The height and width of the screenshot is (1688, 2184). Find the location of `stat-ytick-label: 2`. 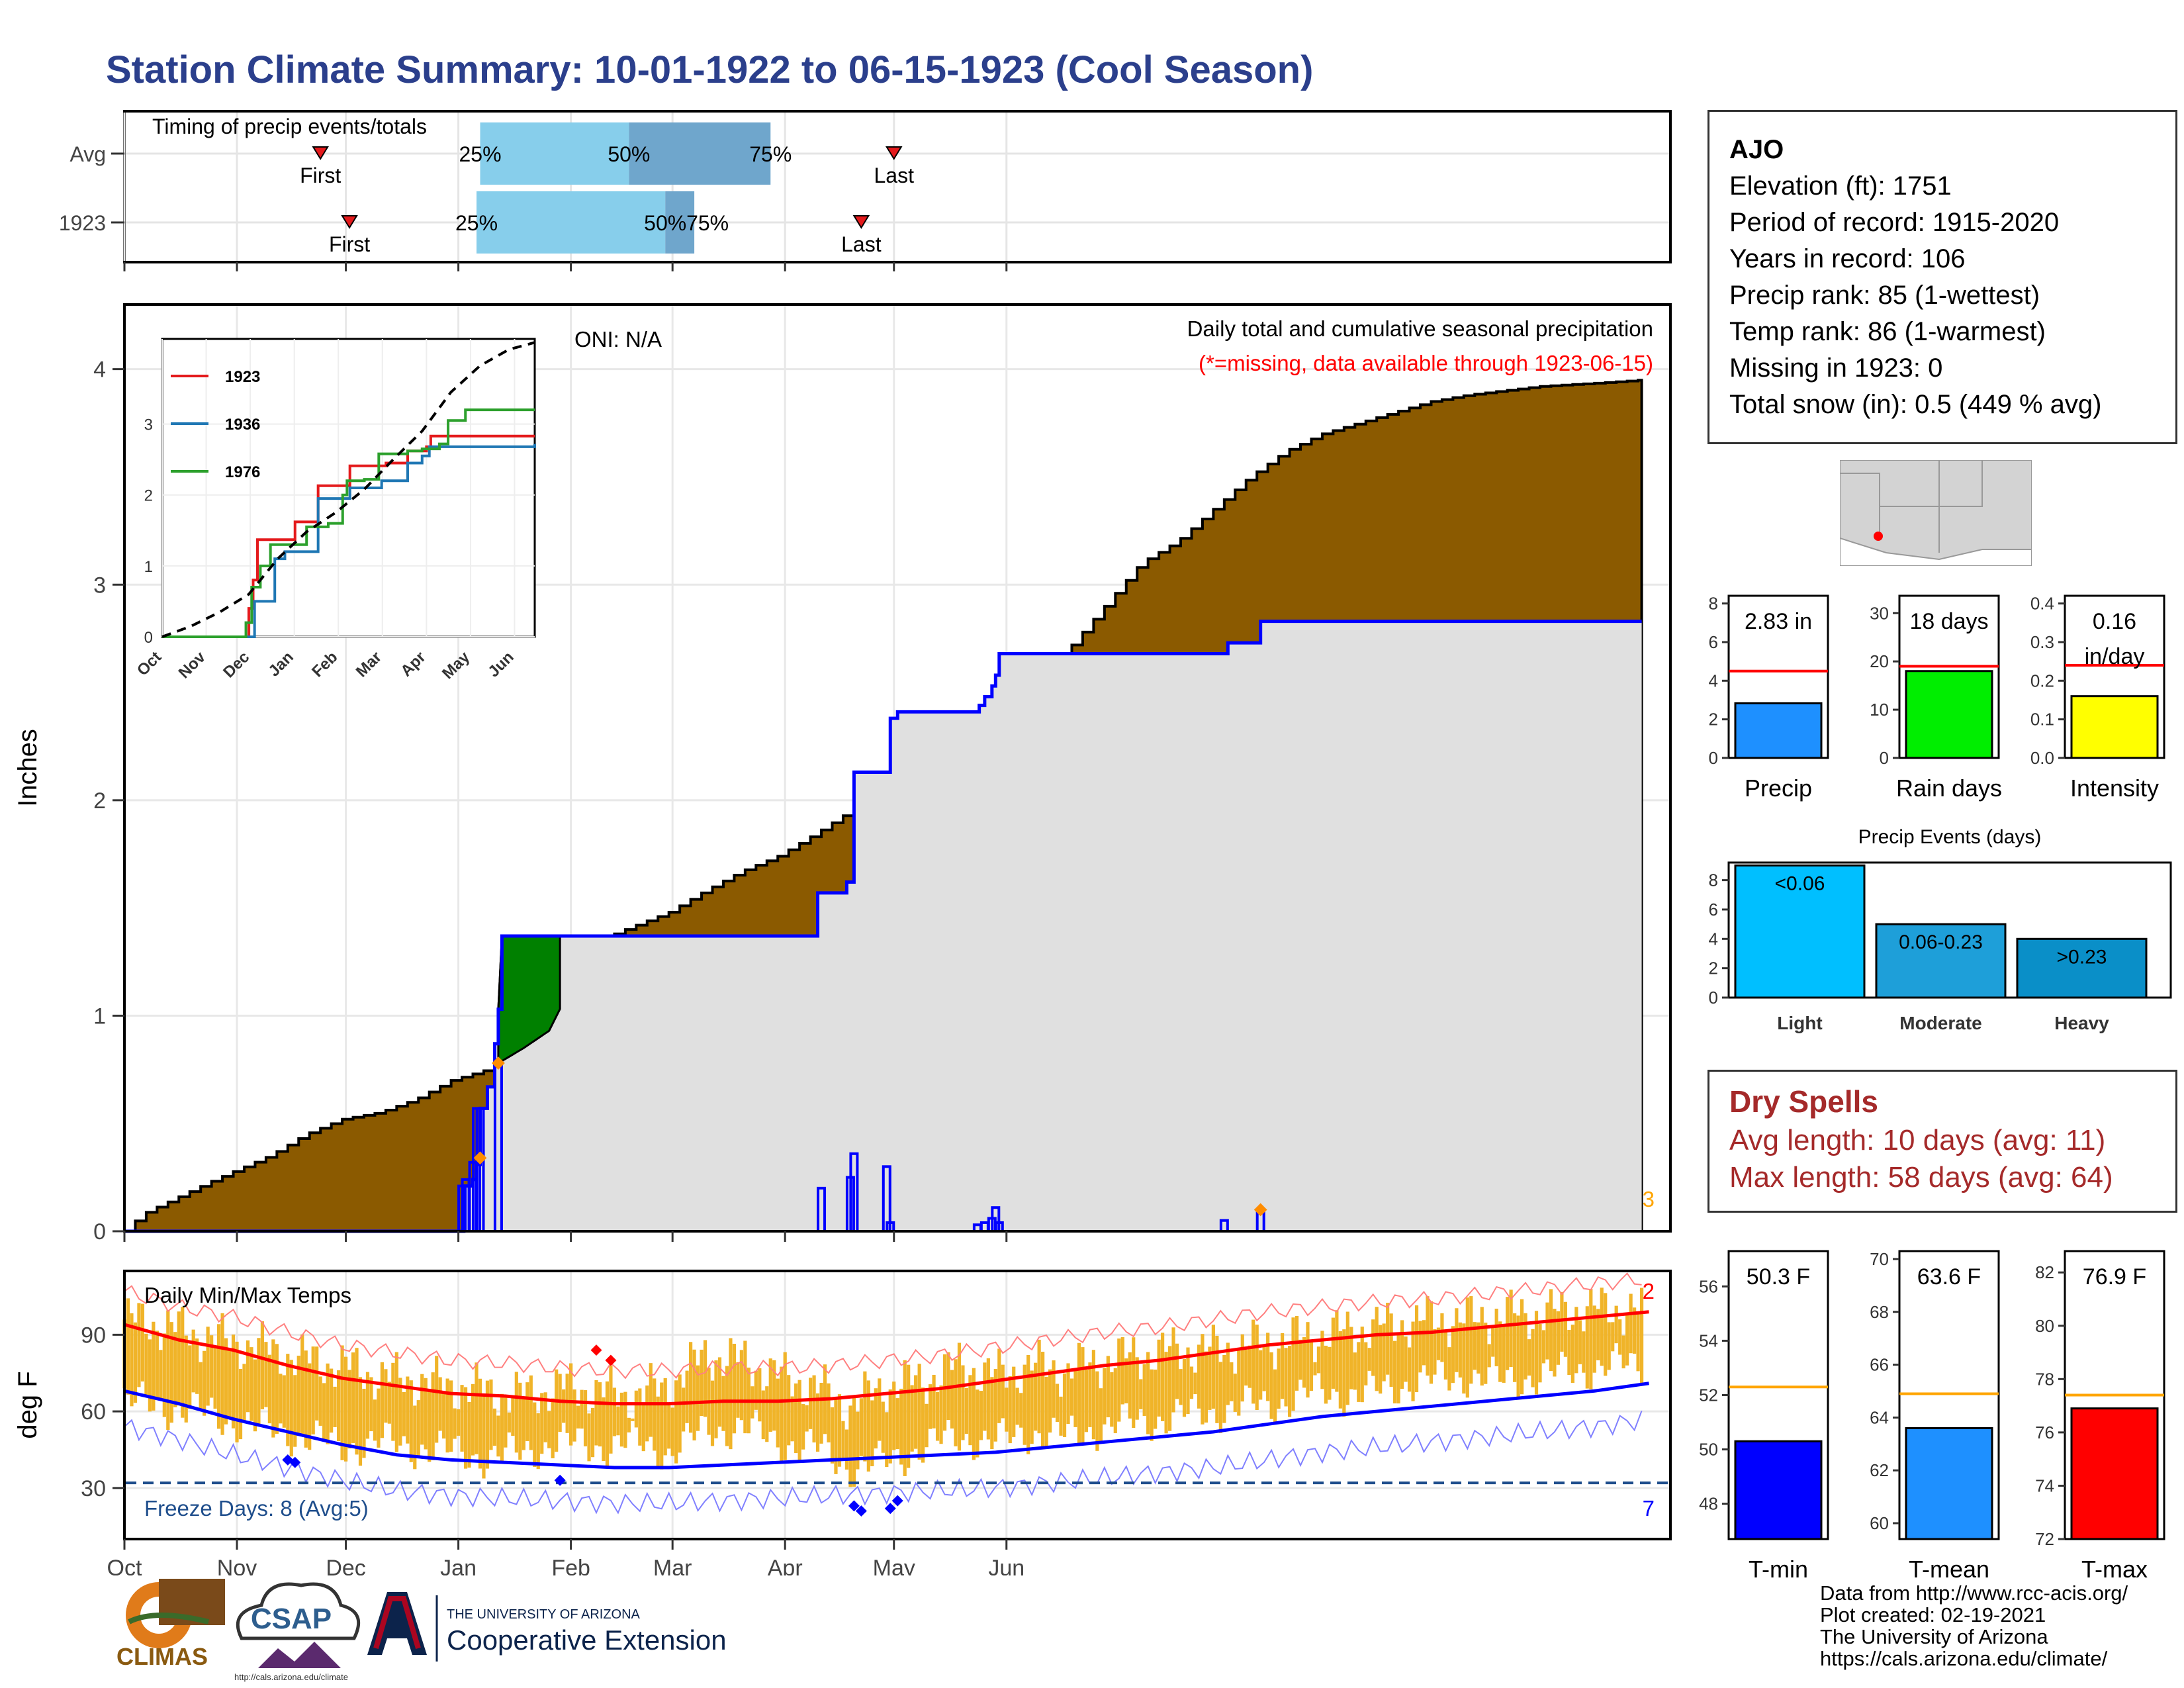

stat-ytick-label: 2 is located at coordinates (1713, 719).